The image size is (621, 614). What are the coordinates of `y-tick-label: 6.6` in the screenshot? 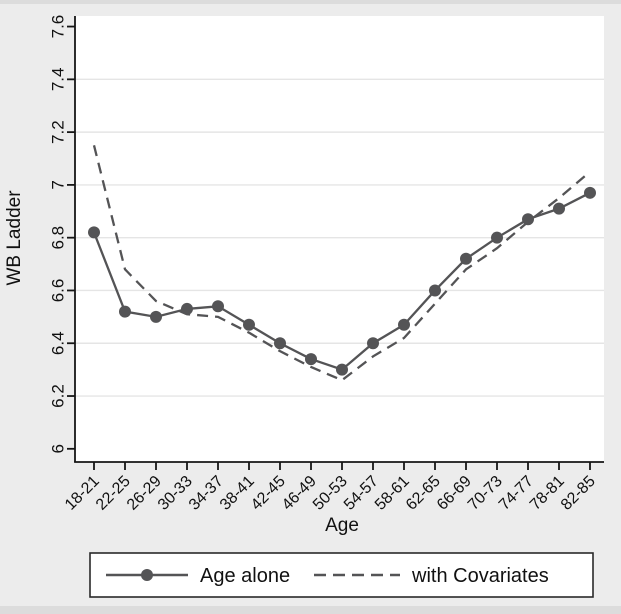 It's located at (58, 291).